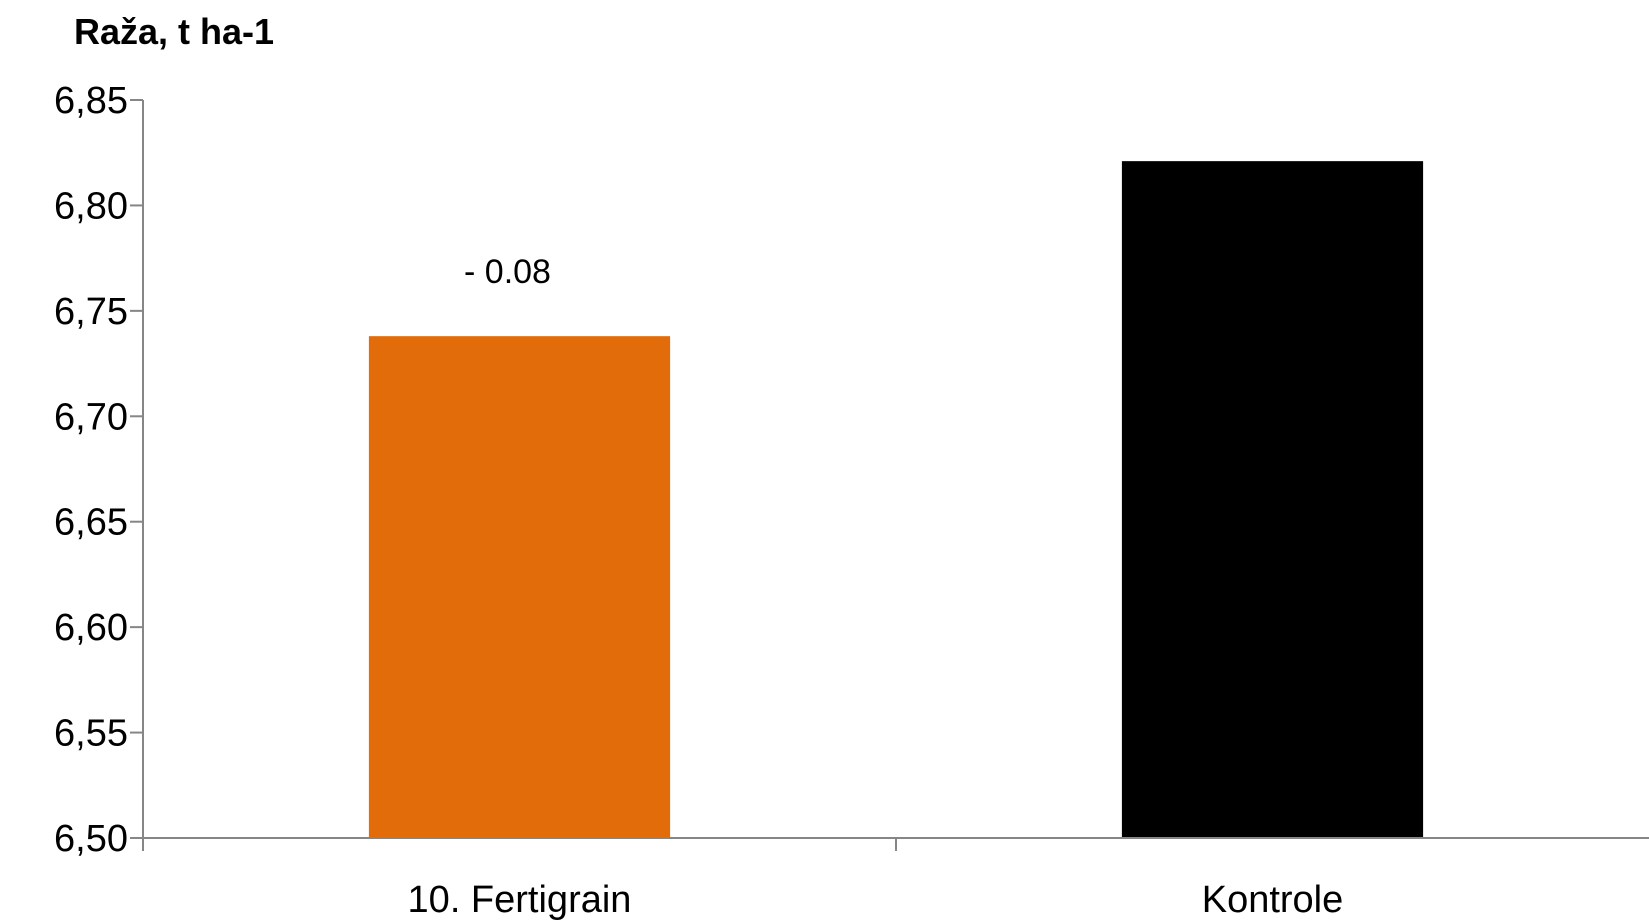 This screenshot has height=922, width=1649. I want to click on x-category-label: Kontrole, so click(1273, 900).